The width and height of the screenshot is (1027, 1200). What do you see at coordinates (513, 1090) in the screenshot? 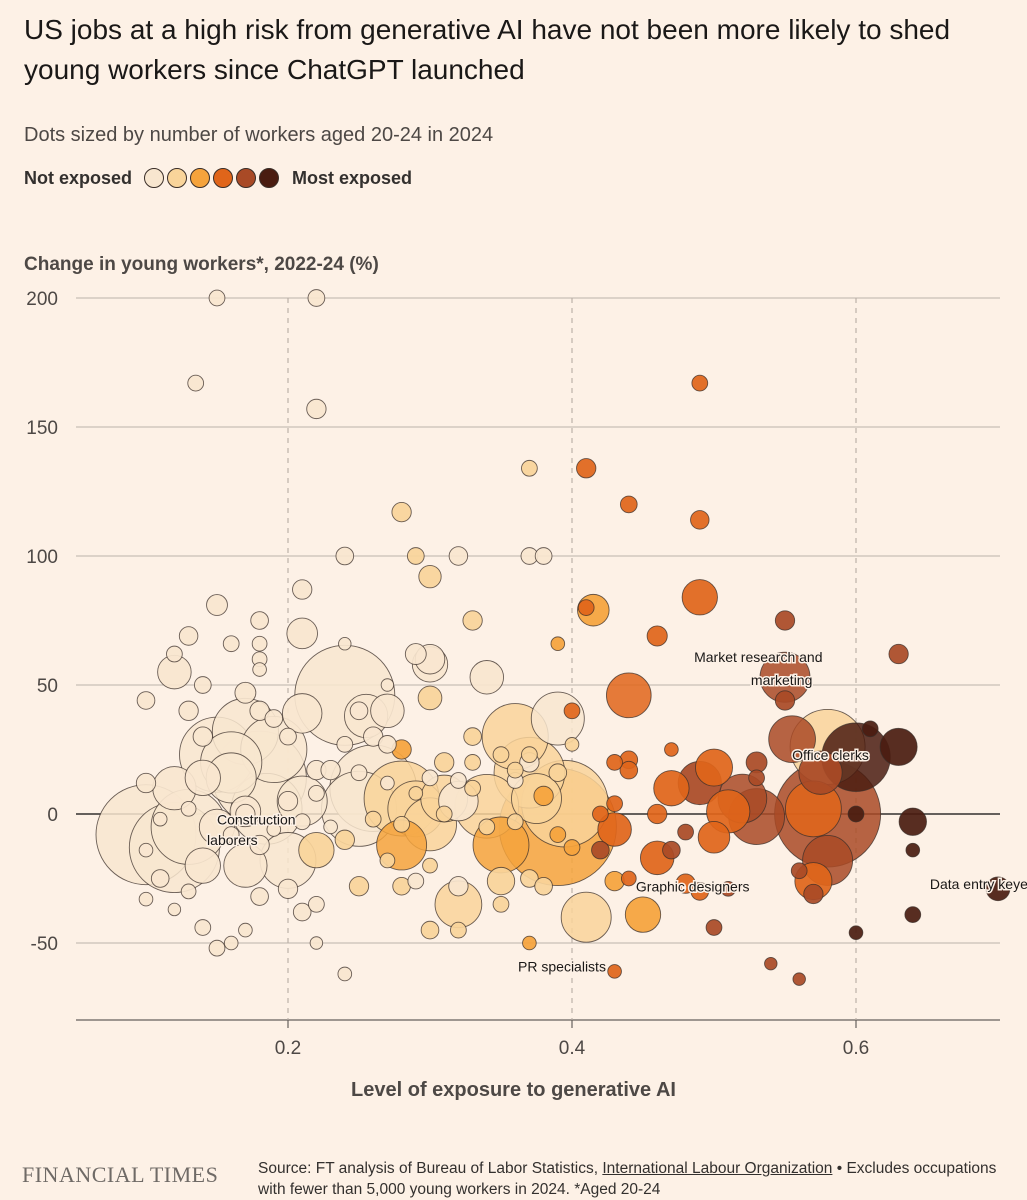
I see `x-axis-label: Level of exposure to generative AI` at bounding box center [513, 1090].